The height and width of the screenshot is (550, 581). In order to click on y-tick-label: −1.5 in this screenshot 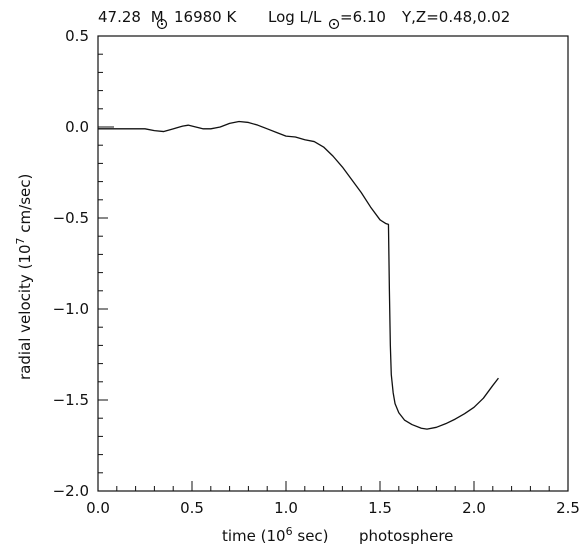, I will do `click(71, 400)`.